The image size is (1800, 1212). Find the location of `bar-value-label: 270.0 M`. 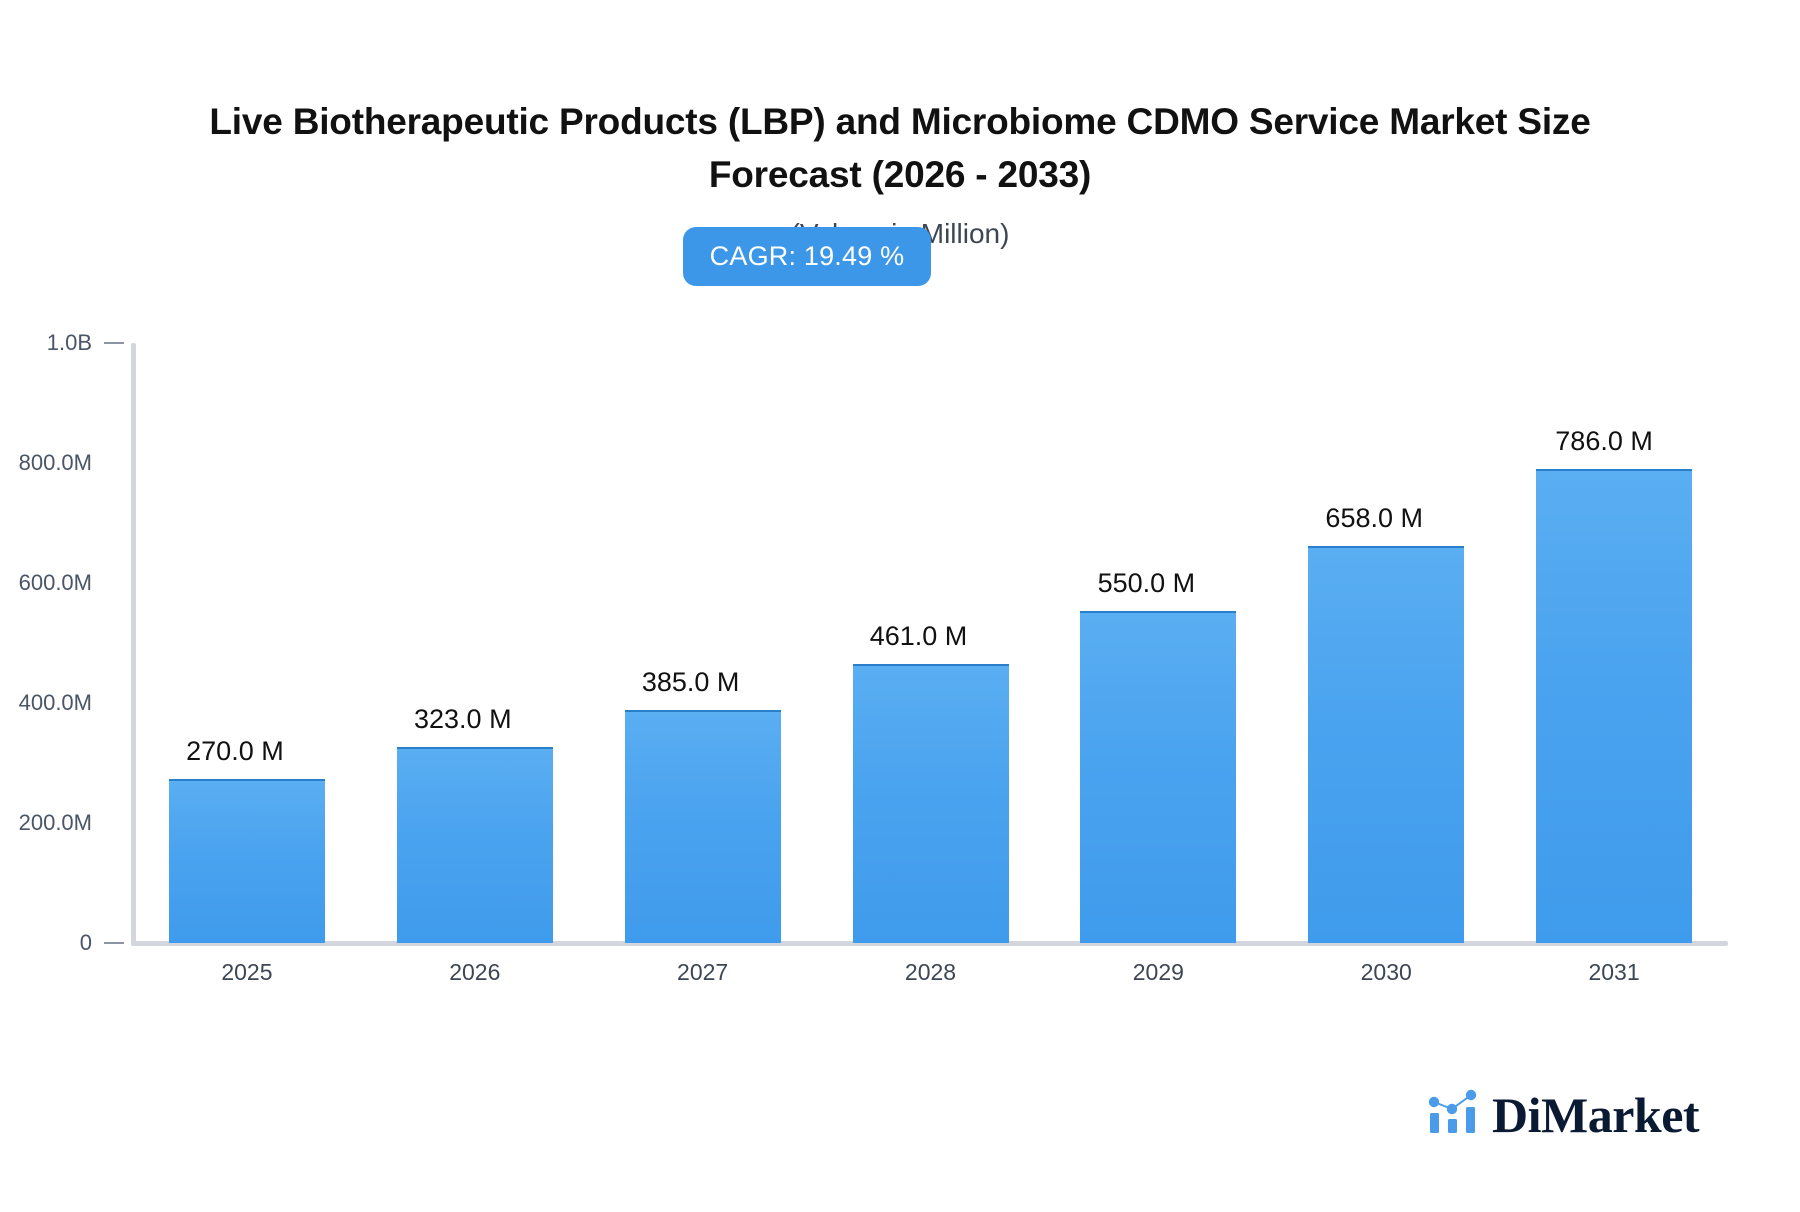

bar-value-label: 270.0 M is located at coordinates (235, 751).